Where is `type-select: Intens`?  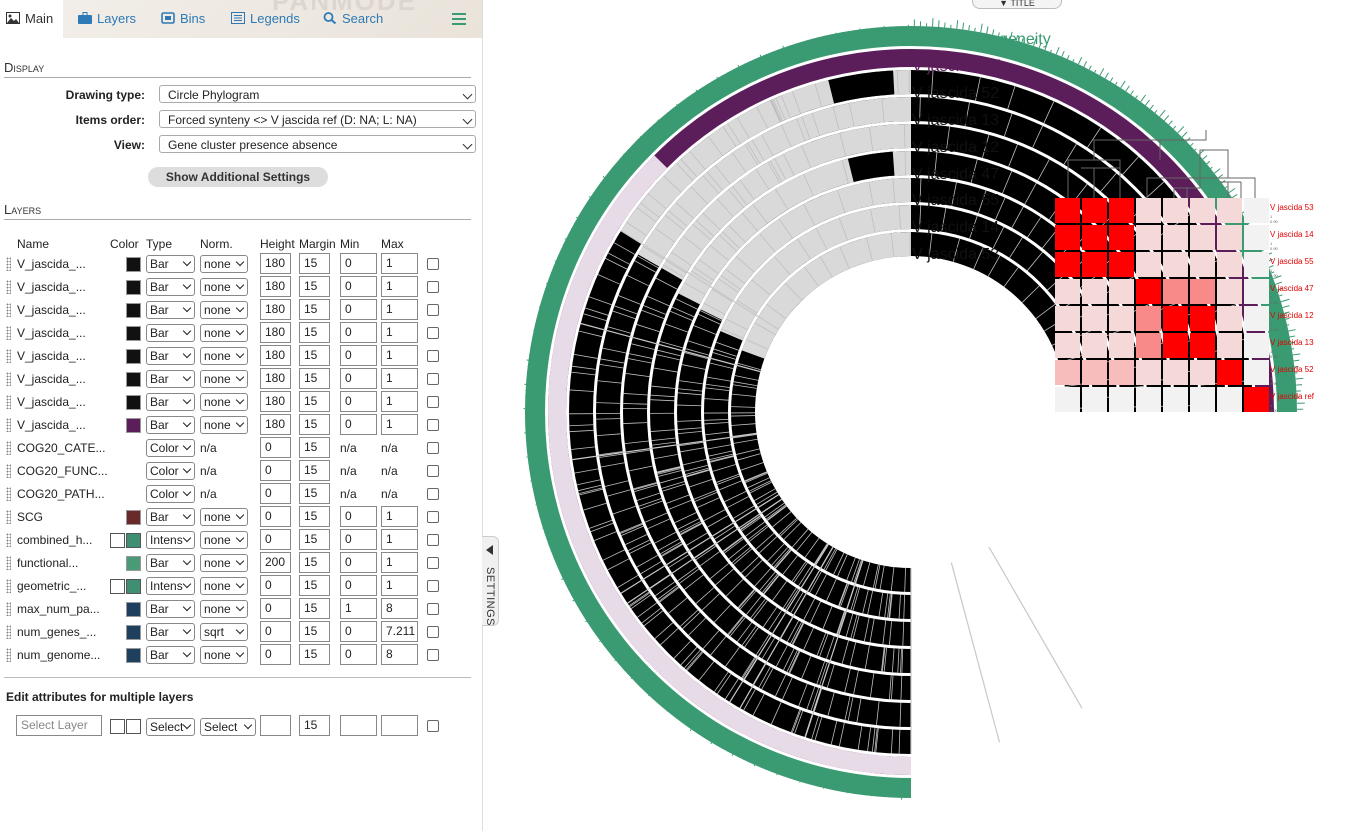 type-select: Intens is located at coordinates (170, 586).